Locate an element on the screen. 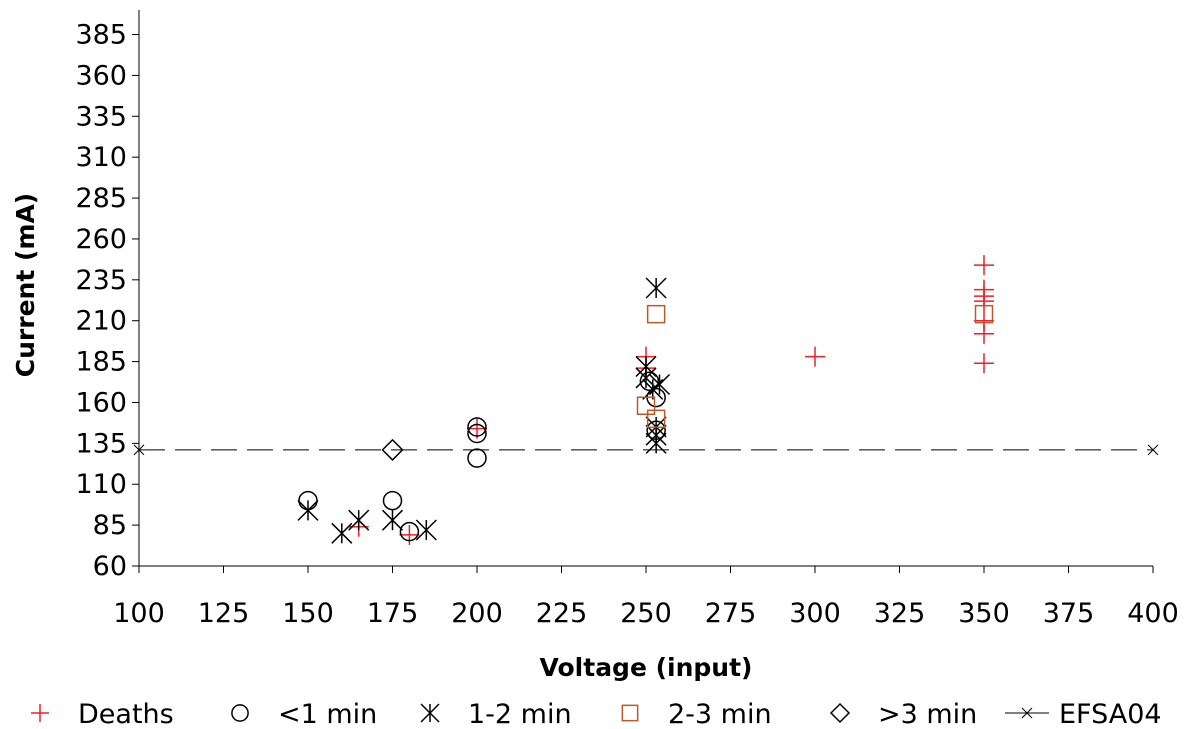 Image resolution: width=1190 pixels, height=729 pixels. legend-item: 2-3 min is located at coordinates (696, 714).